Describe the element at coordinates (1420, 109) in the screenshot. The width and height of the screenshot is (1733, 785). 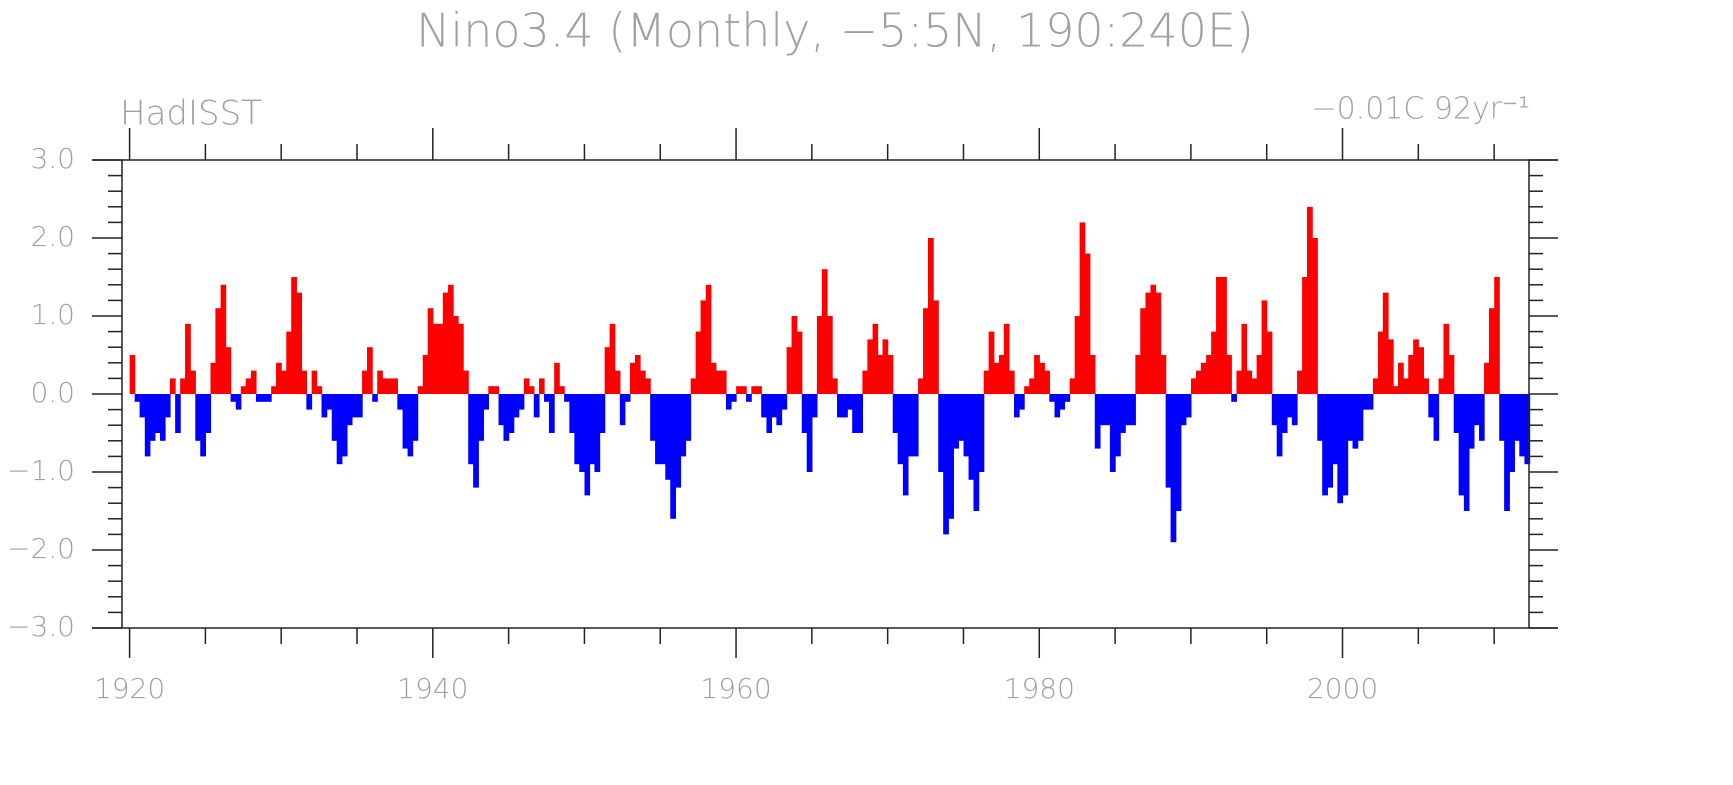
I see `annotation: −0.01C 92yr⁻¹` at that location.